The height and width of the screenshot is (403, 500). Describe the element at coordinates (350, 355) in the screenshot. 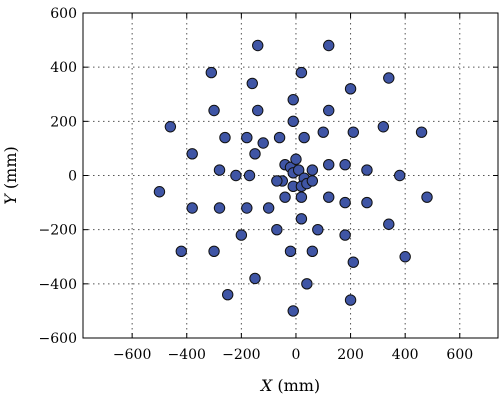

I see `x-tick-label: 200` at that location.